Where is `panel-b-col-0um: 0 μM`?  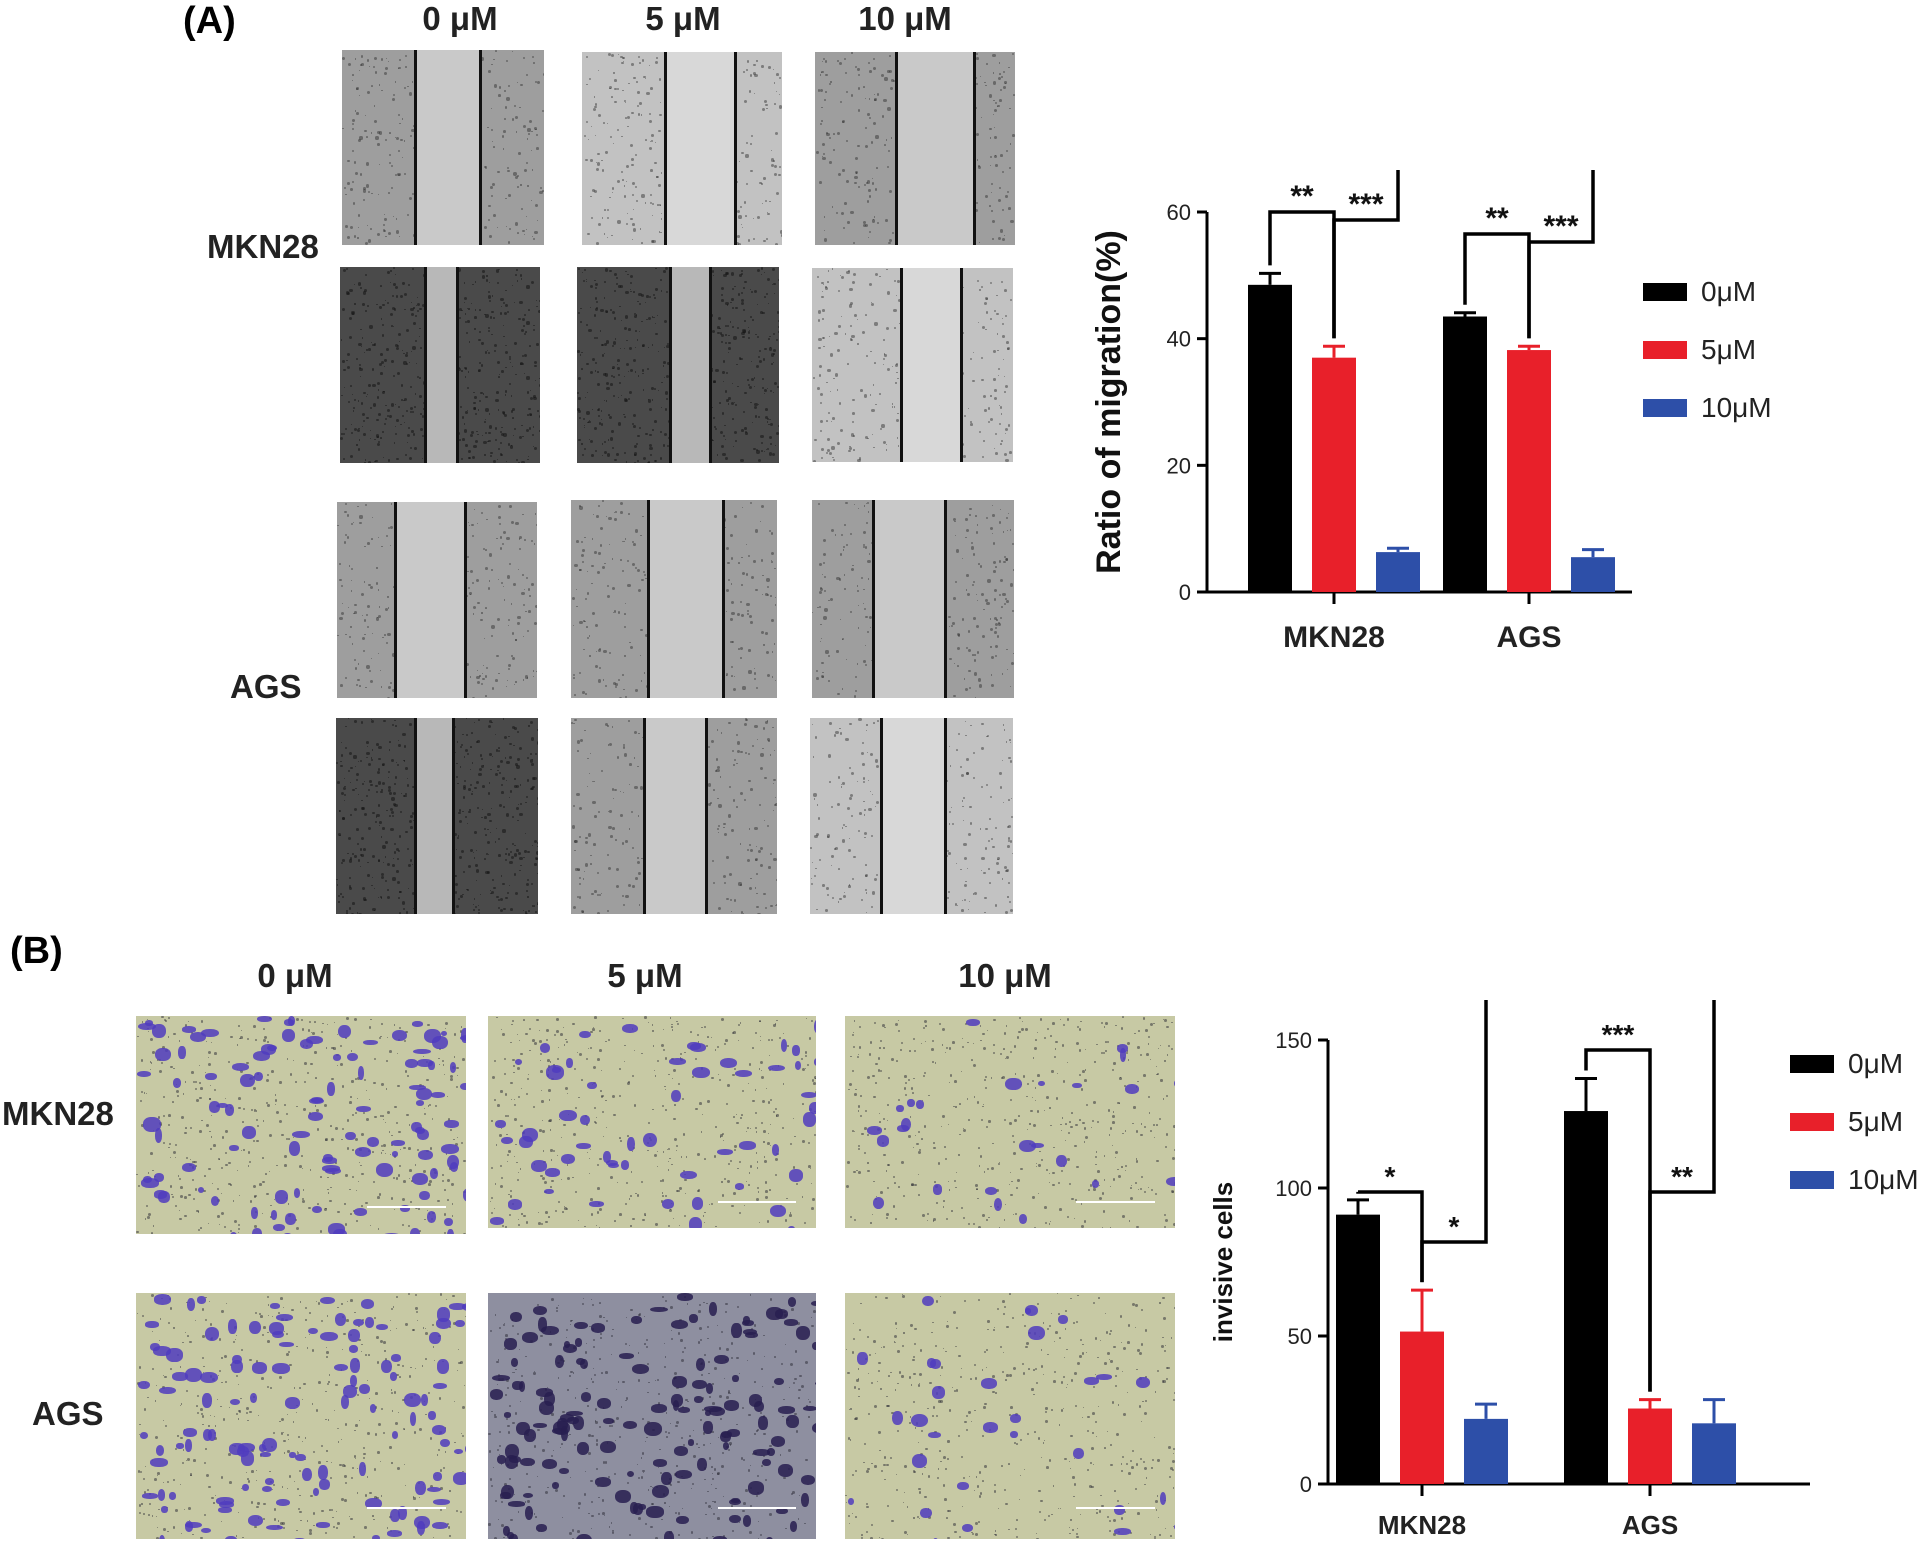 panel-b-col-0um: 0 μM is located at coordinates (295, 976).